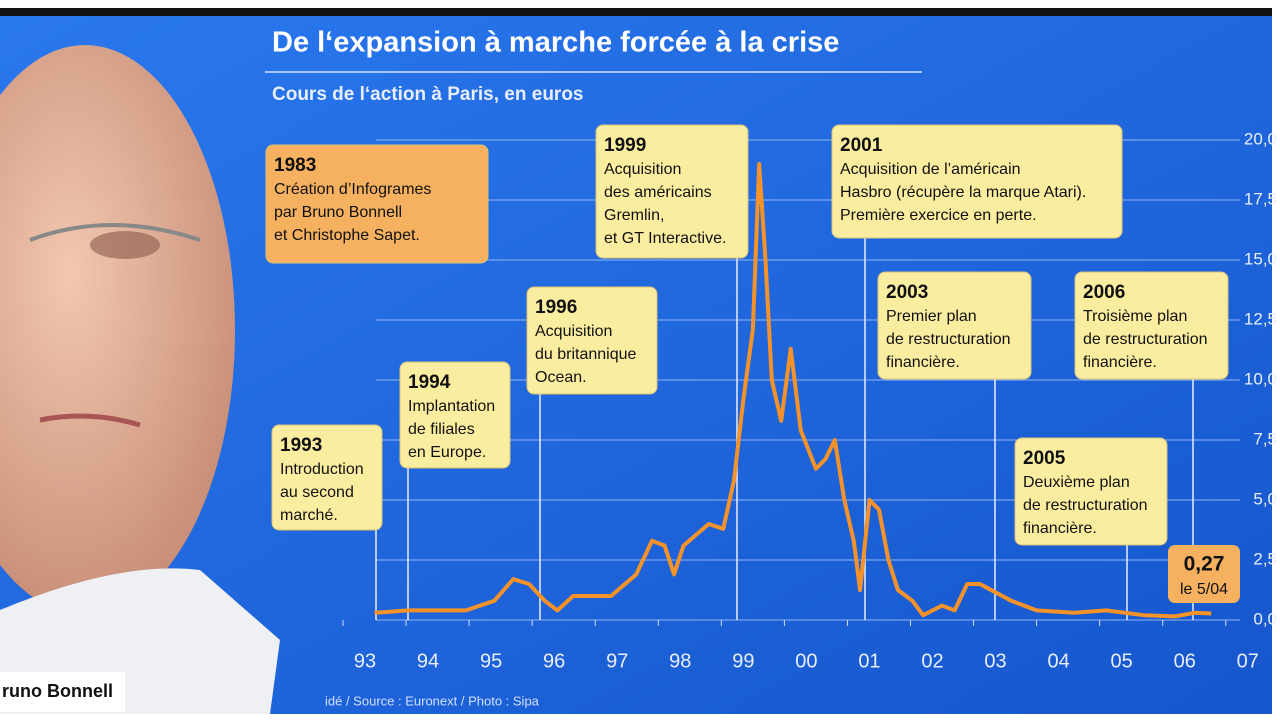 This screenshot has height=720, width=1280. I want to click on y-tick-label: 2,5, so click(1265, 558).